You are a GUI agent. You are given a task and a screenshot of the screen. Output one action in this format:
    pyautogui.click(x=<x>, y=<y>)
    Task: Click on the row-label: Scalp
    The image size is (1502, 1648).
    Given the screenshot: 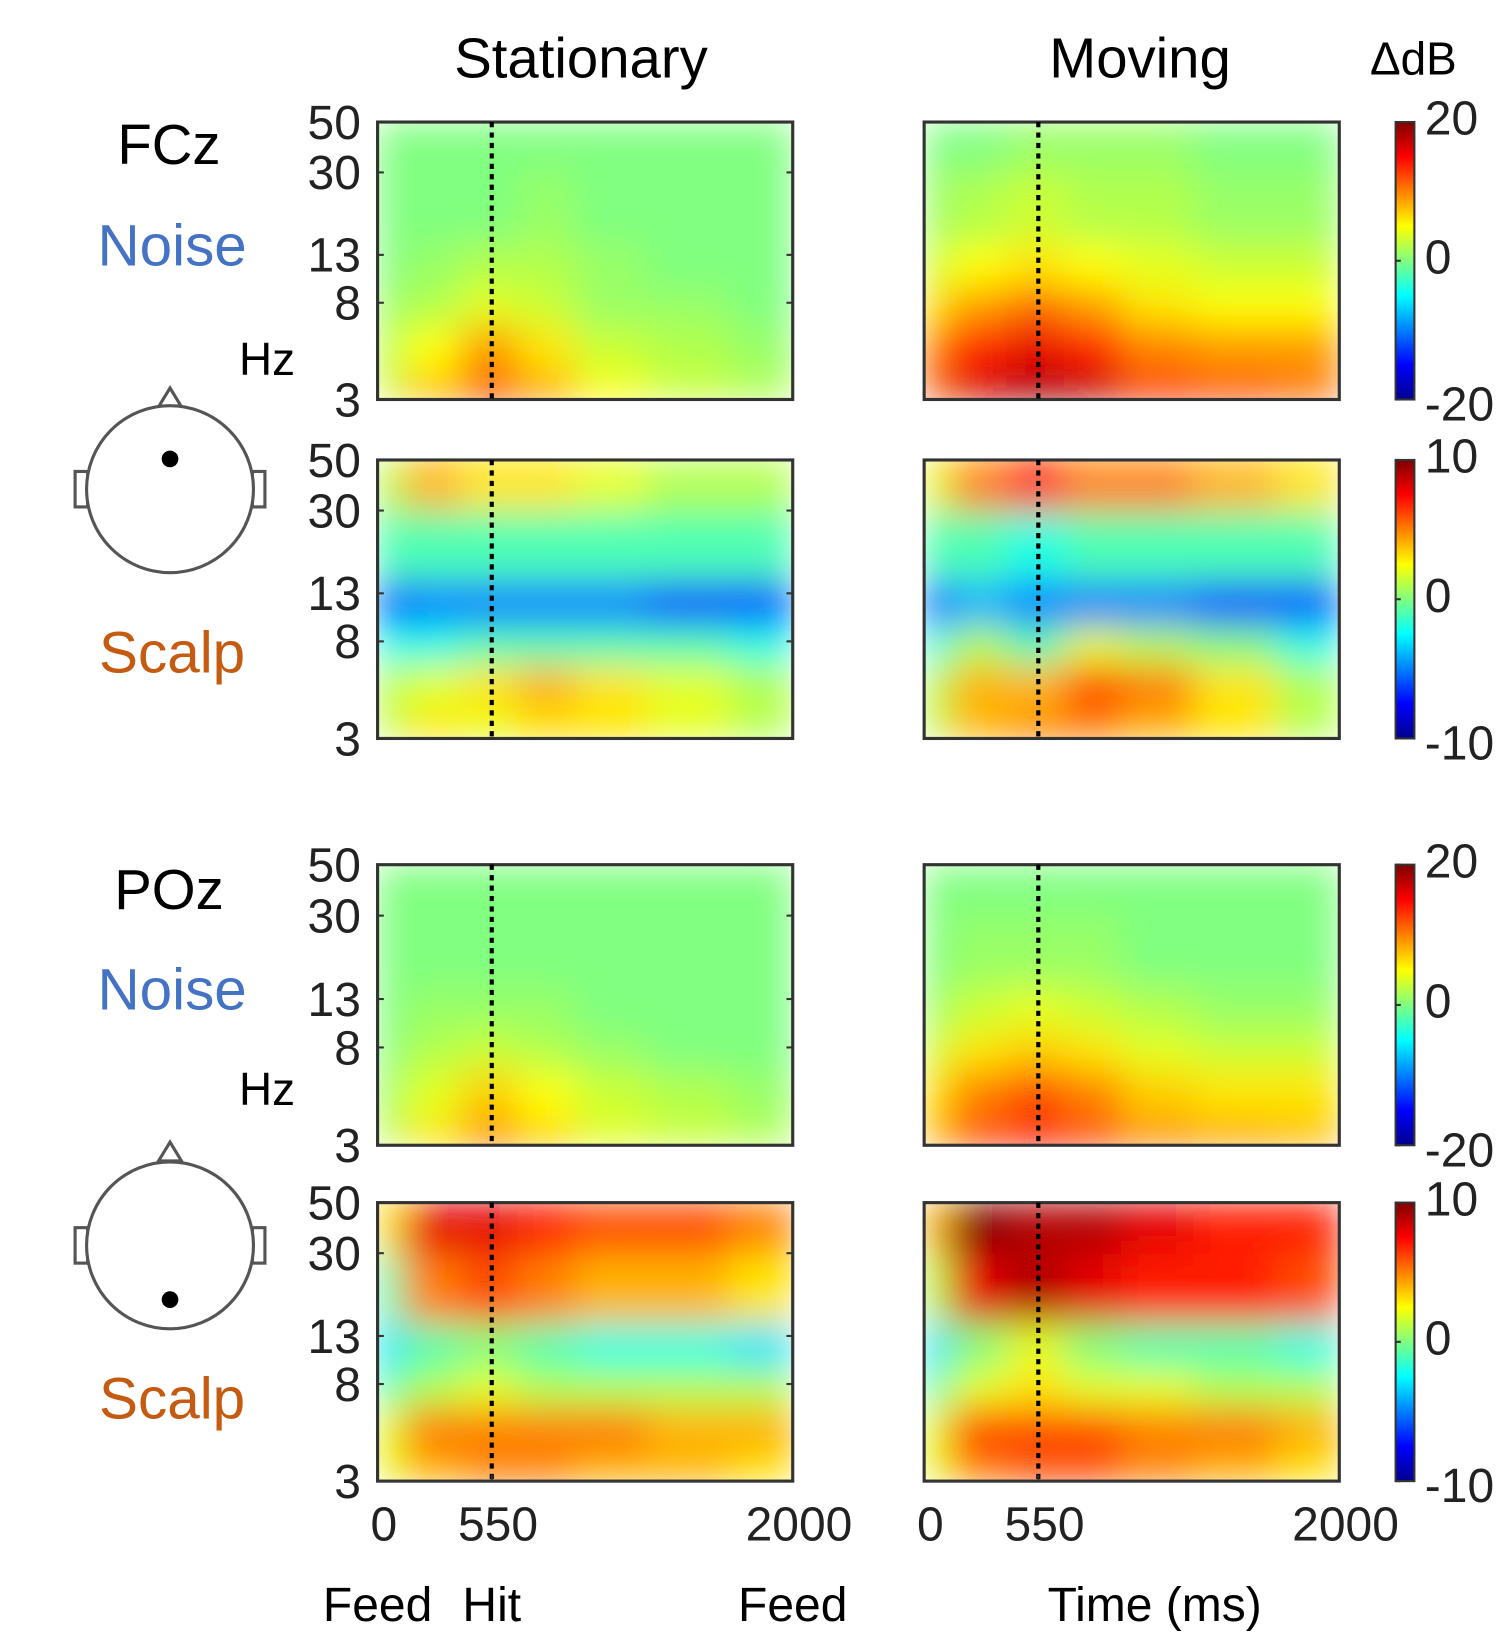 What is the action you would take?
    pyautogui.click(x=172, y=1398)
    